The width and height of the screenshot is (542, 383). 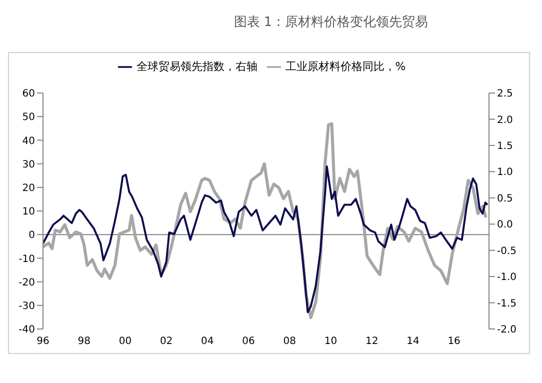 What do you see at coordinates (28, 118) in the screenshot?
I see `y-tick-label: 50` at bounding box center [28, 118].